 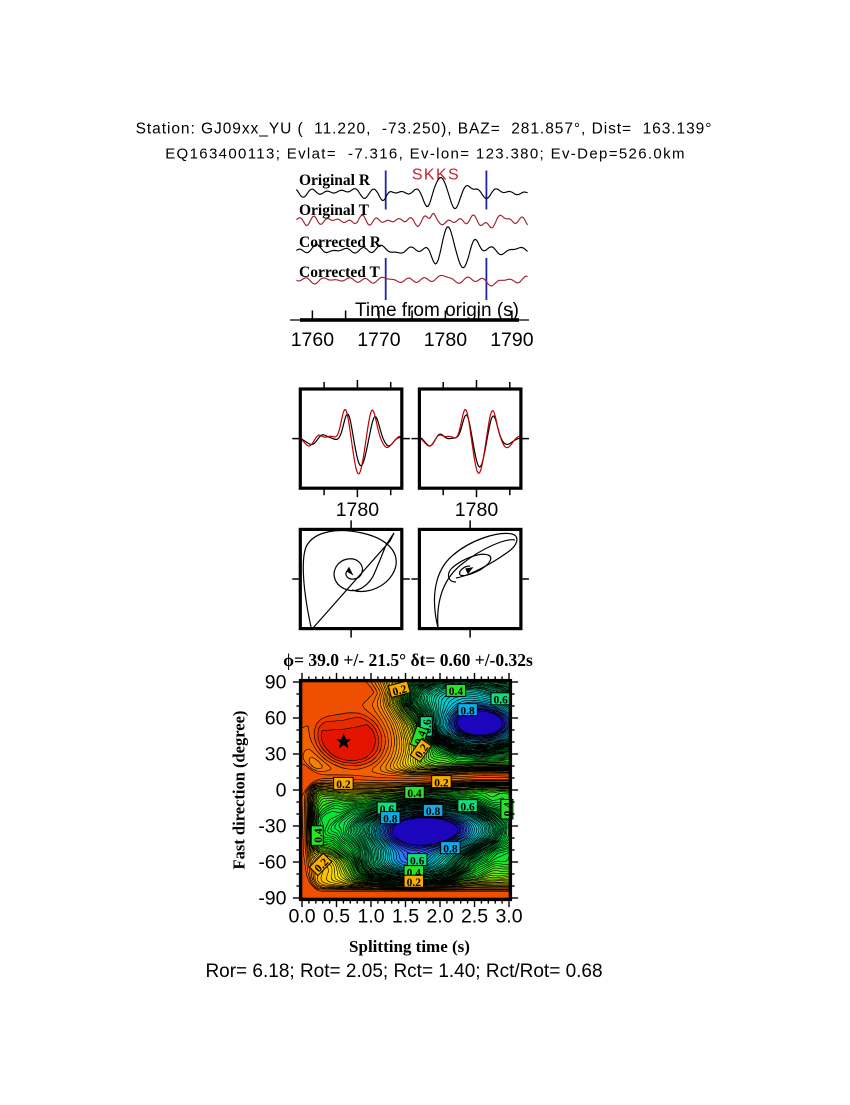 What do you see at coordinates (313, 340) in the screenshot?
I see `svg-text: 1760` at bounding box center [313, 340].